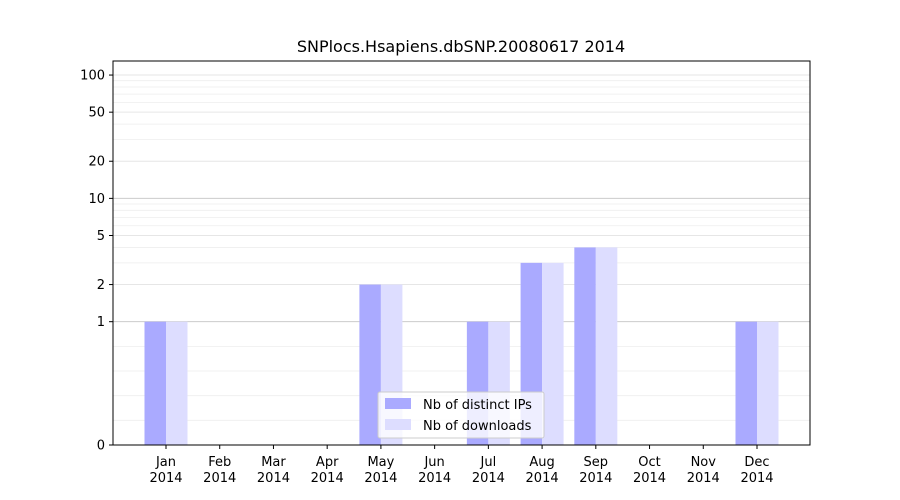 This screenshot has height=500, width=900. I want to click on x-tick-label-month: May, so click(380, 462).